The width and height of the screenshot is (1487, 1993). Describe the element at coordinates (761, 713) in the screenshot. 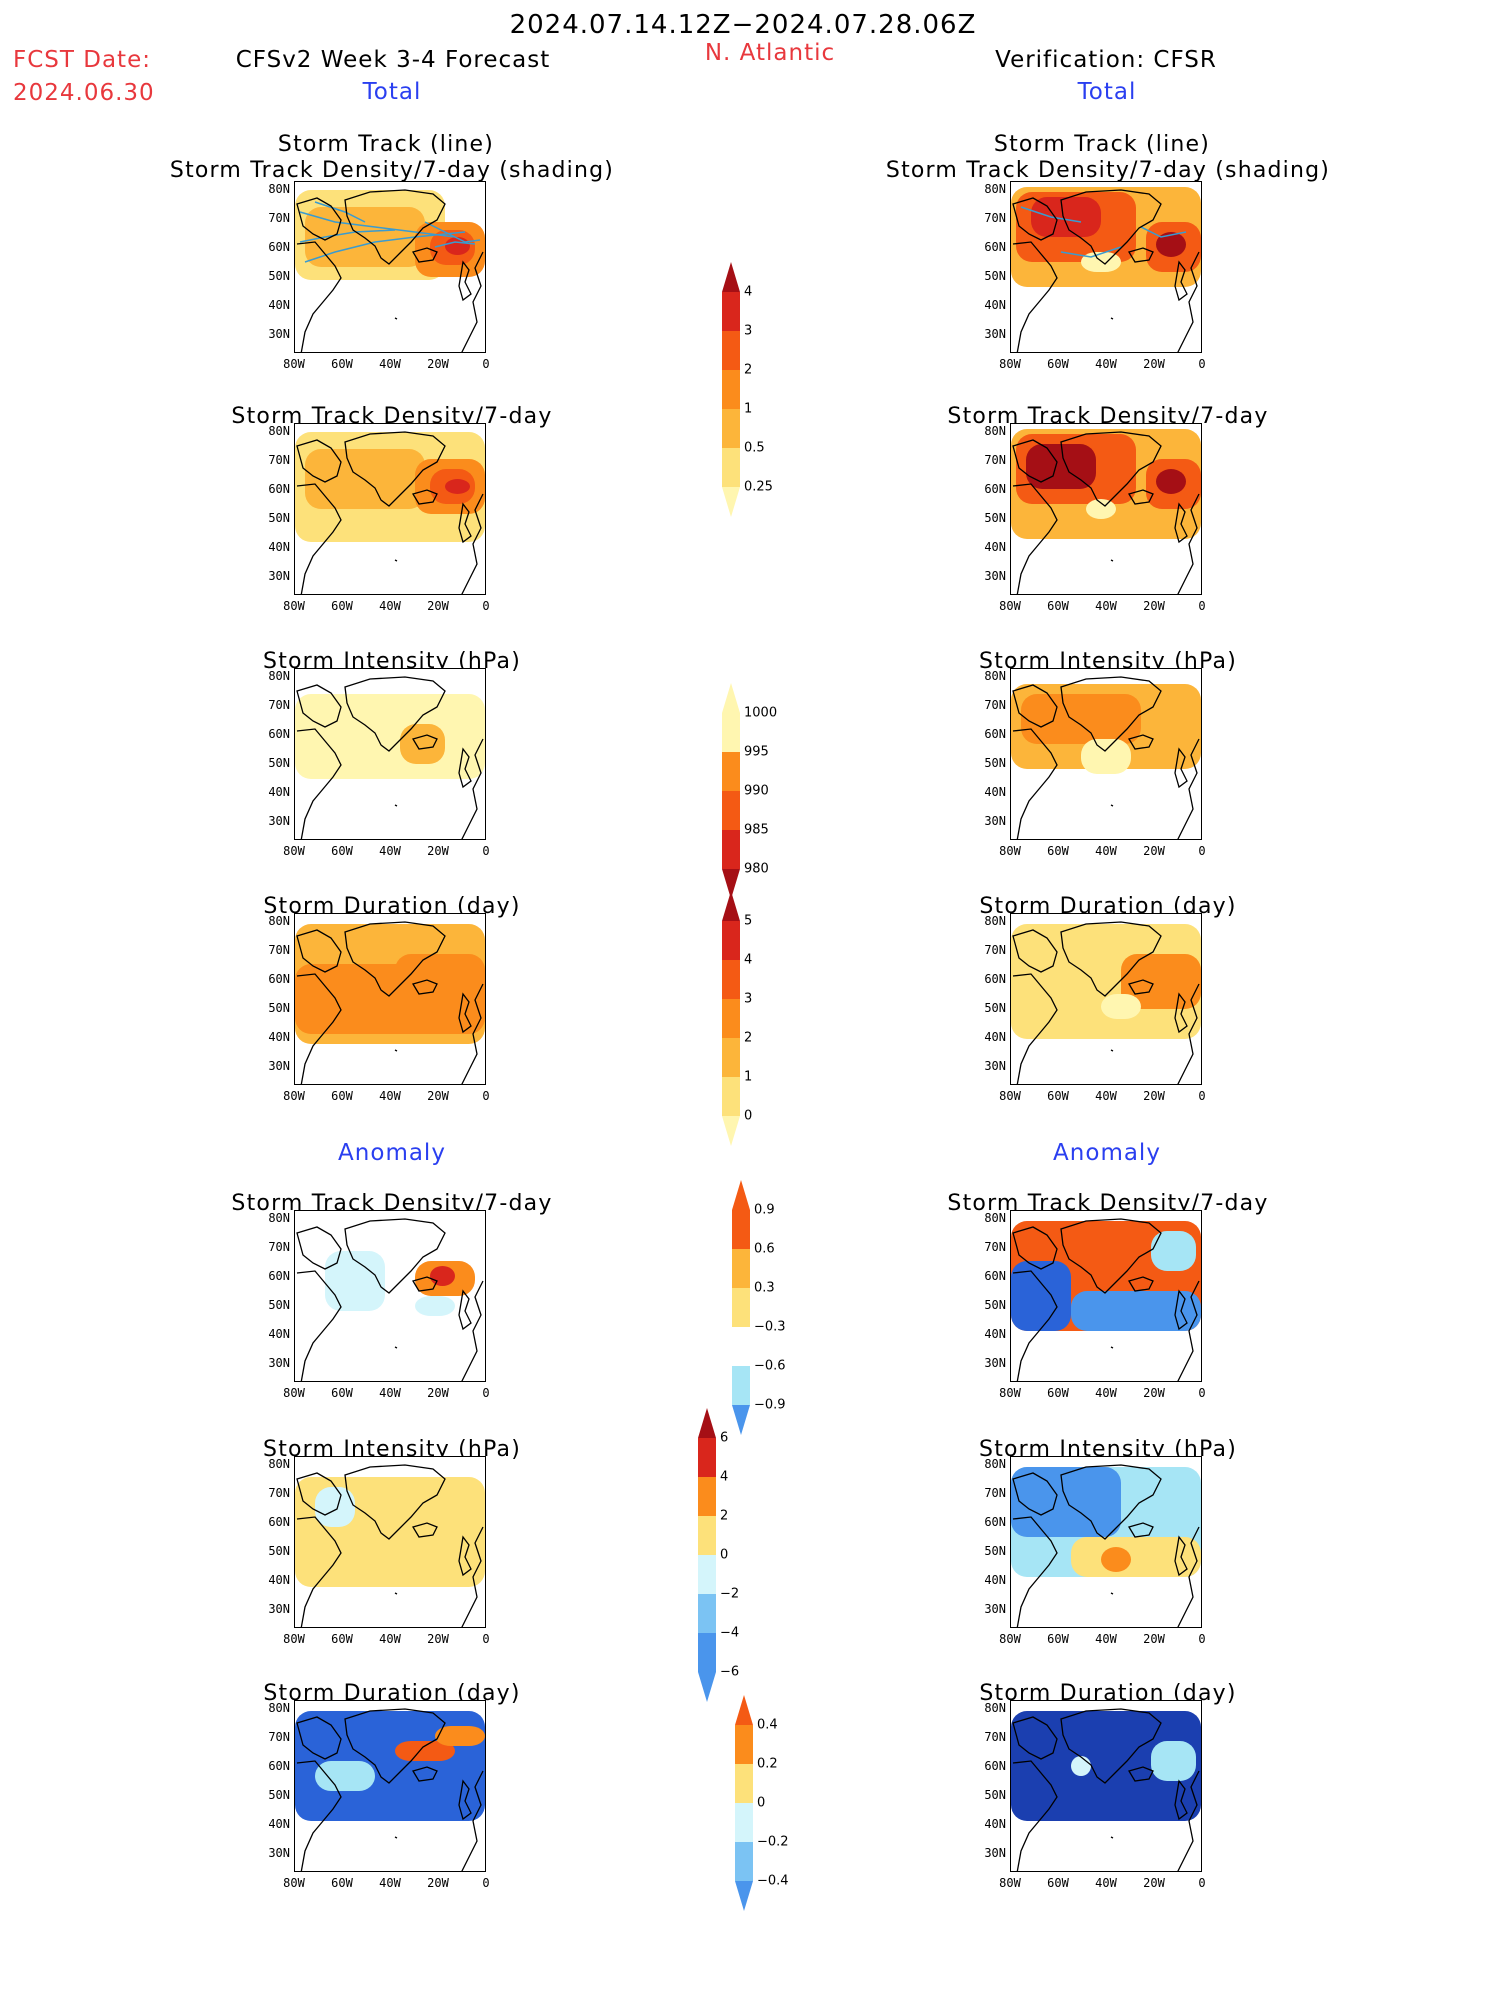

I see `colorbar-label: 1000` at that location.